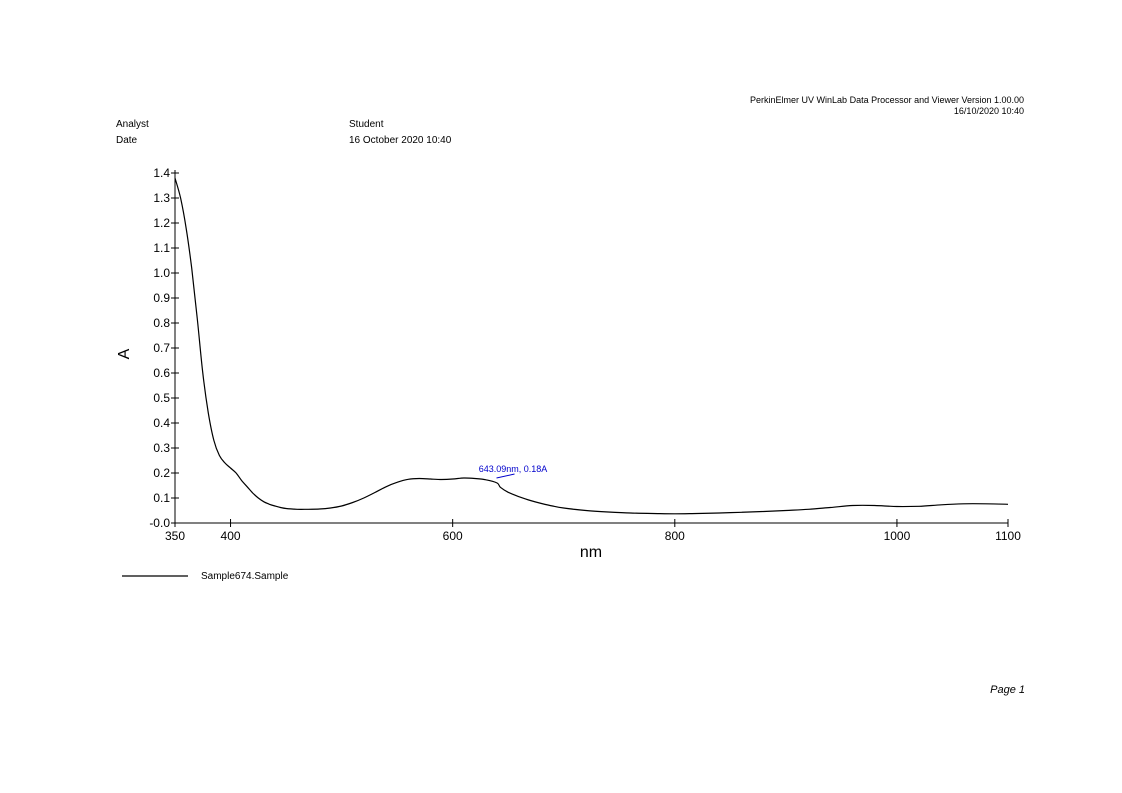 The image size is (1122, 793). I want to click on y-tick-label: 1.2, so click(161, 223).